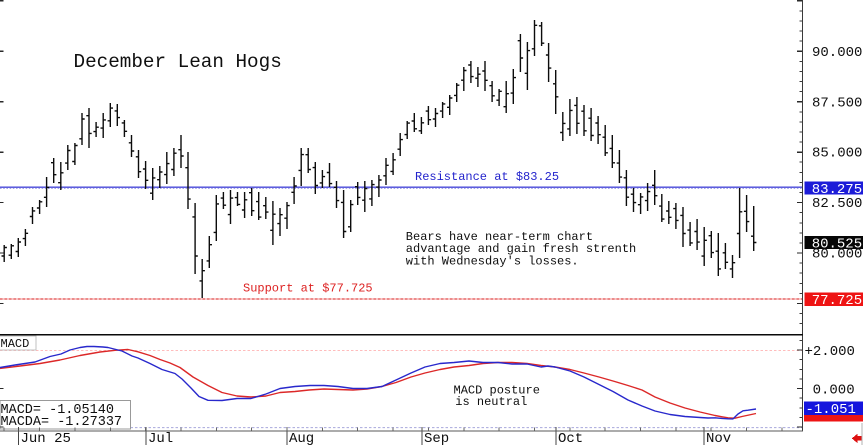  What do you see at coordinates (491, 402) in the screenshot?
I see `svg-text: is neutral` at bounding box center [491, 402].